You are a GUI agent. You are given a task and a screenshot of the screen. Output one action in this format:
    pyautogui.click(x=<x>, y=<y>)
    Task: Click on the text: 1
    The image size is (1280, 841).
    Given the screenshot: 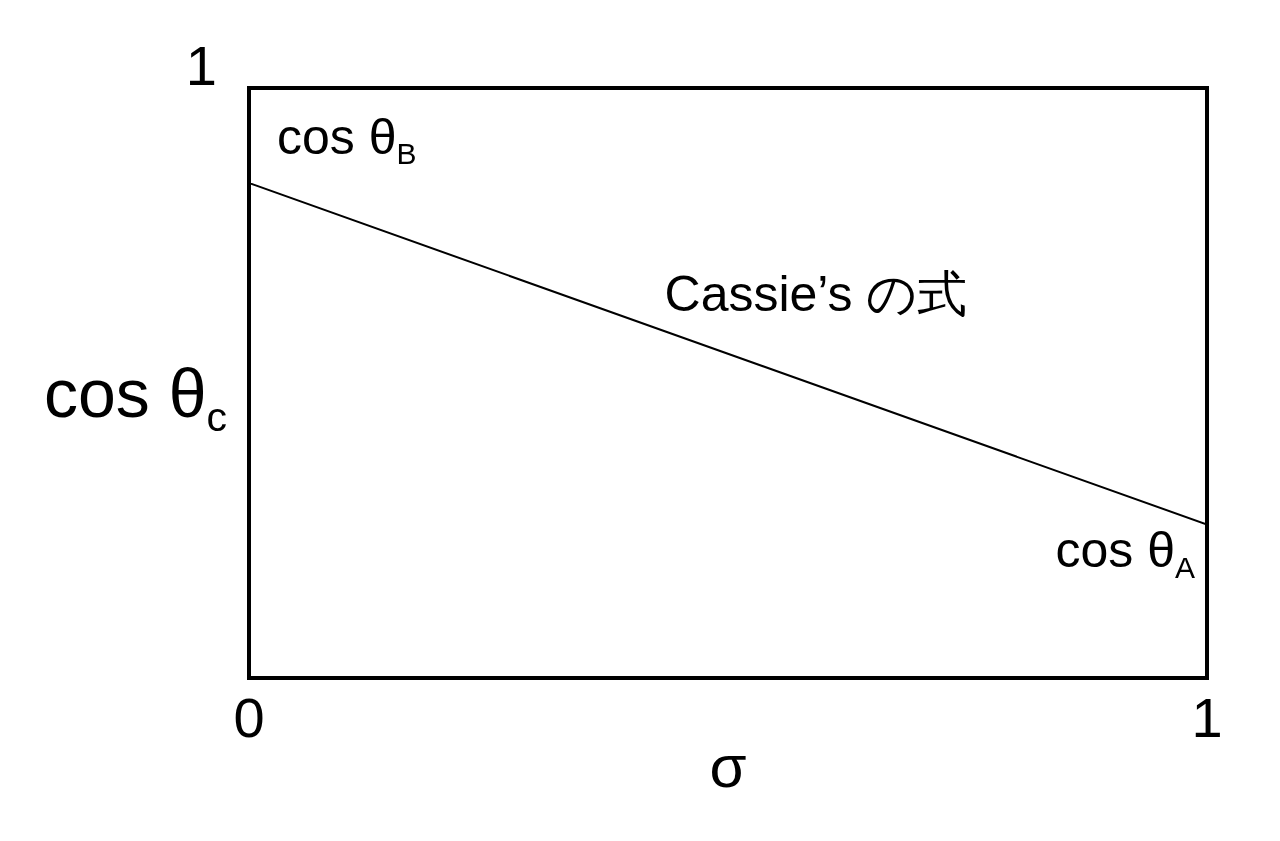 What is the action you would take?
    pyautogui.click(x=201, y=66)
    